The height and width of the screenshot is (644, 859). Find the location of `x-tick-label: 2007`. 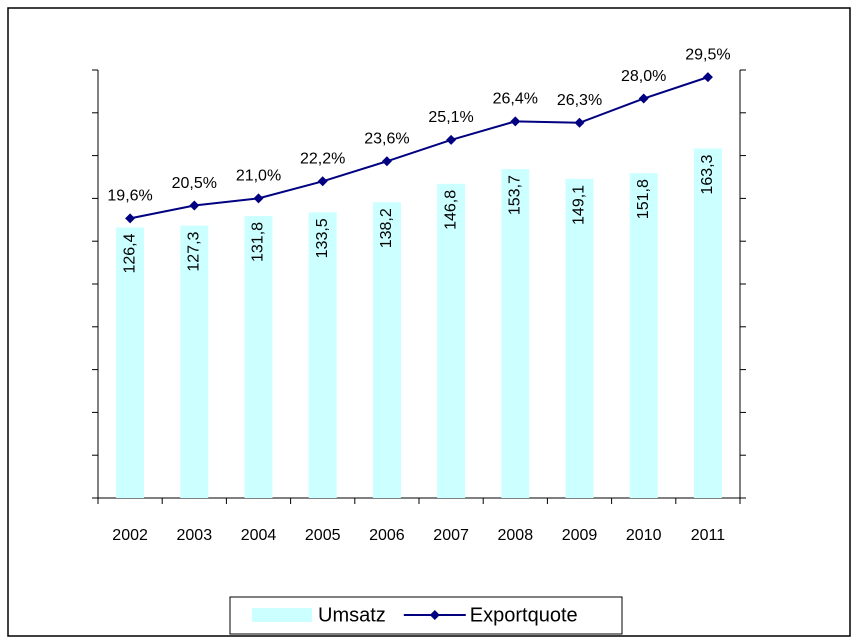

x-tick-label: 2007 is located at coordinates (451, 535).